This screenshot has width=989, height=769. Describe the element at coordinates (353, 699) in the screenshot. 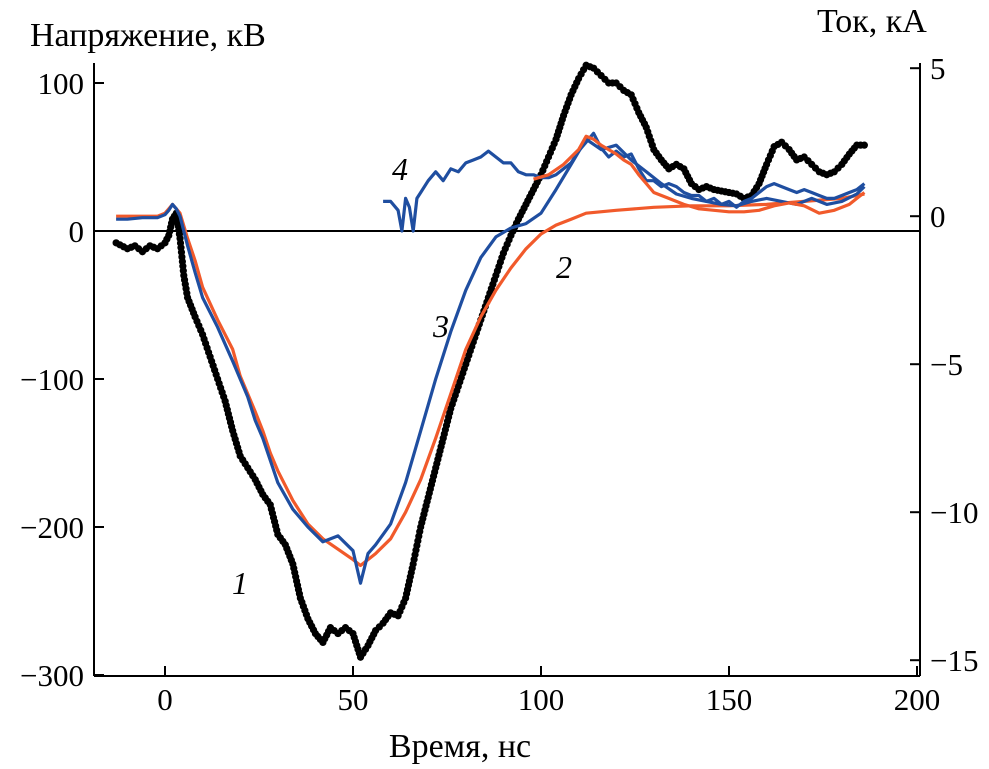

I see `x-tick-label: 50` at that location.